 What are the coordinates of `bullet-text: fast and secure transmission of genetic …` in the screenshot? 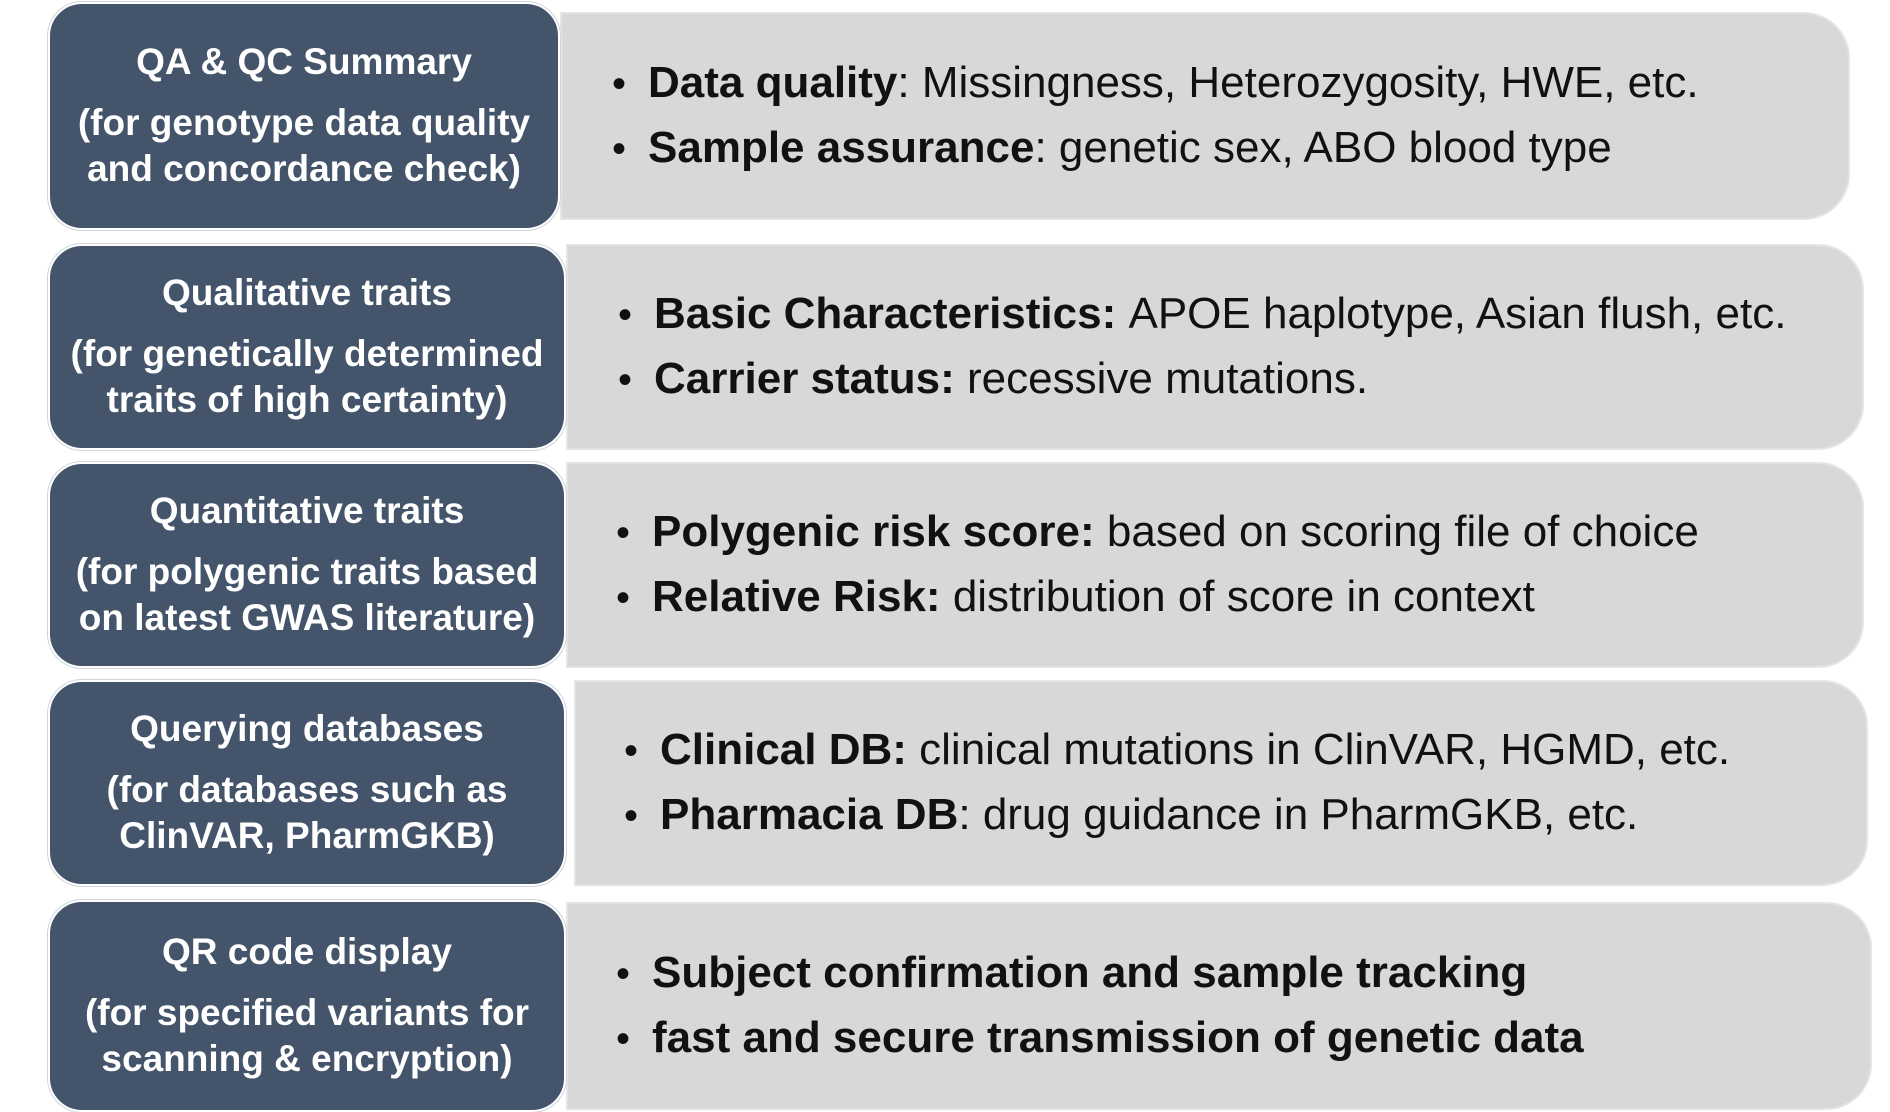 It's located at (1118, 1037).